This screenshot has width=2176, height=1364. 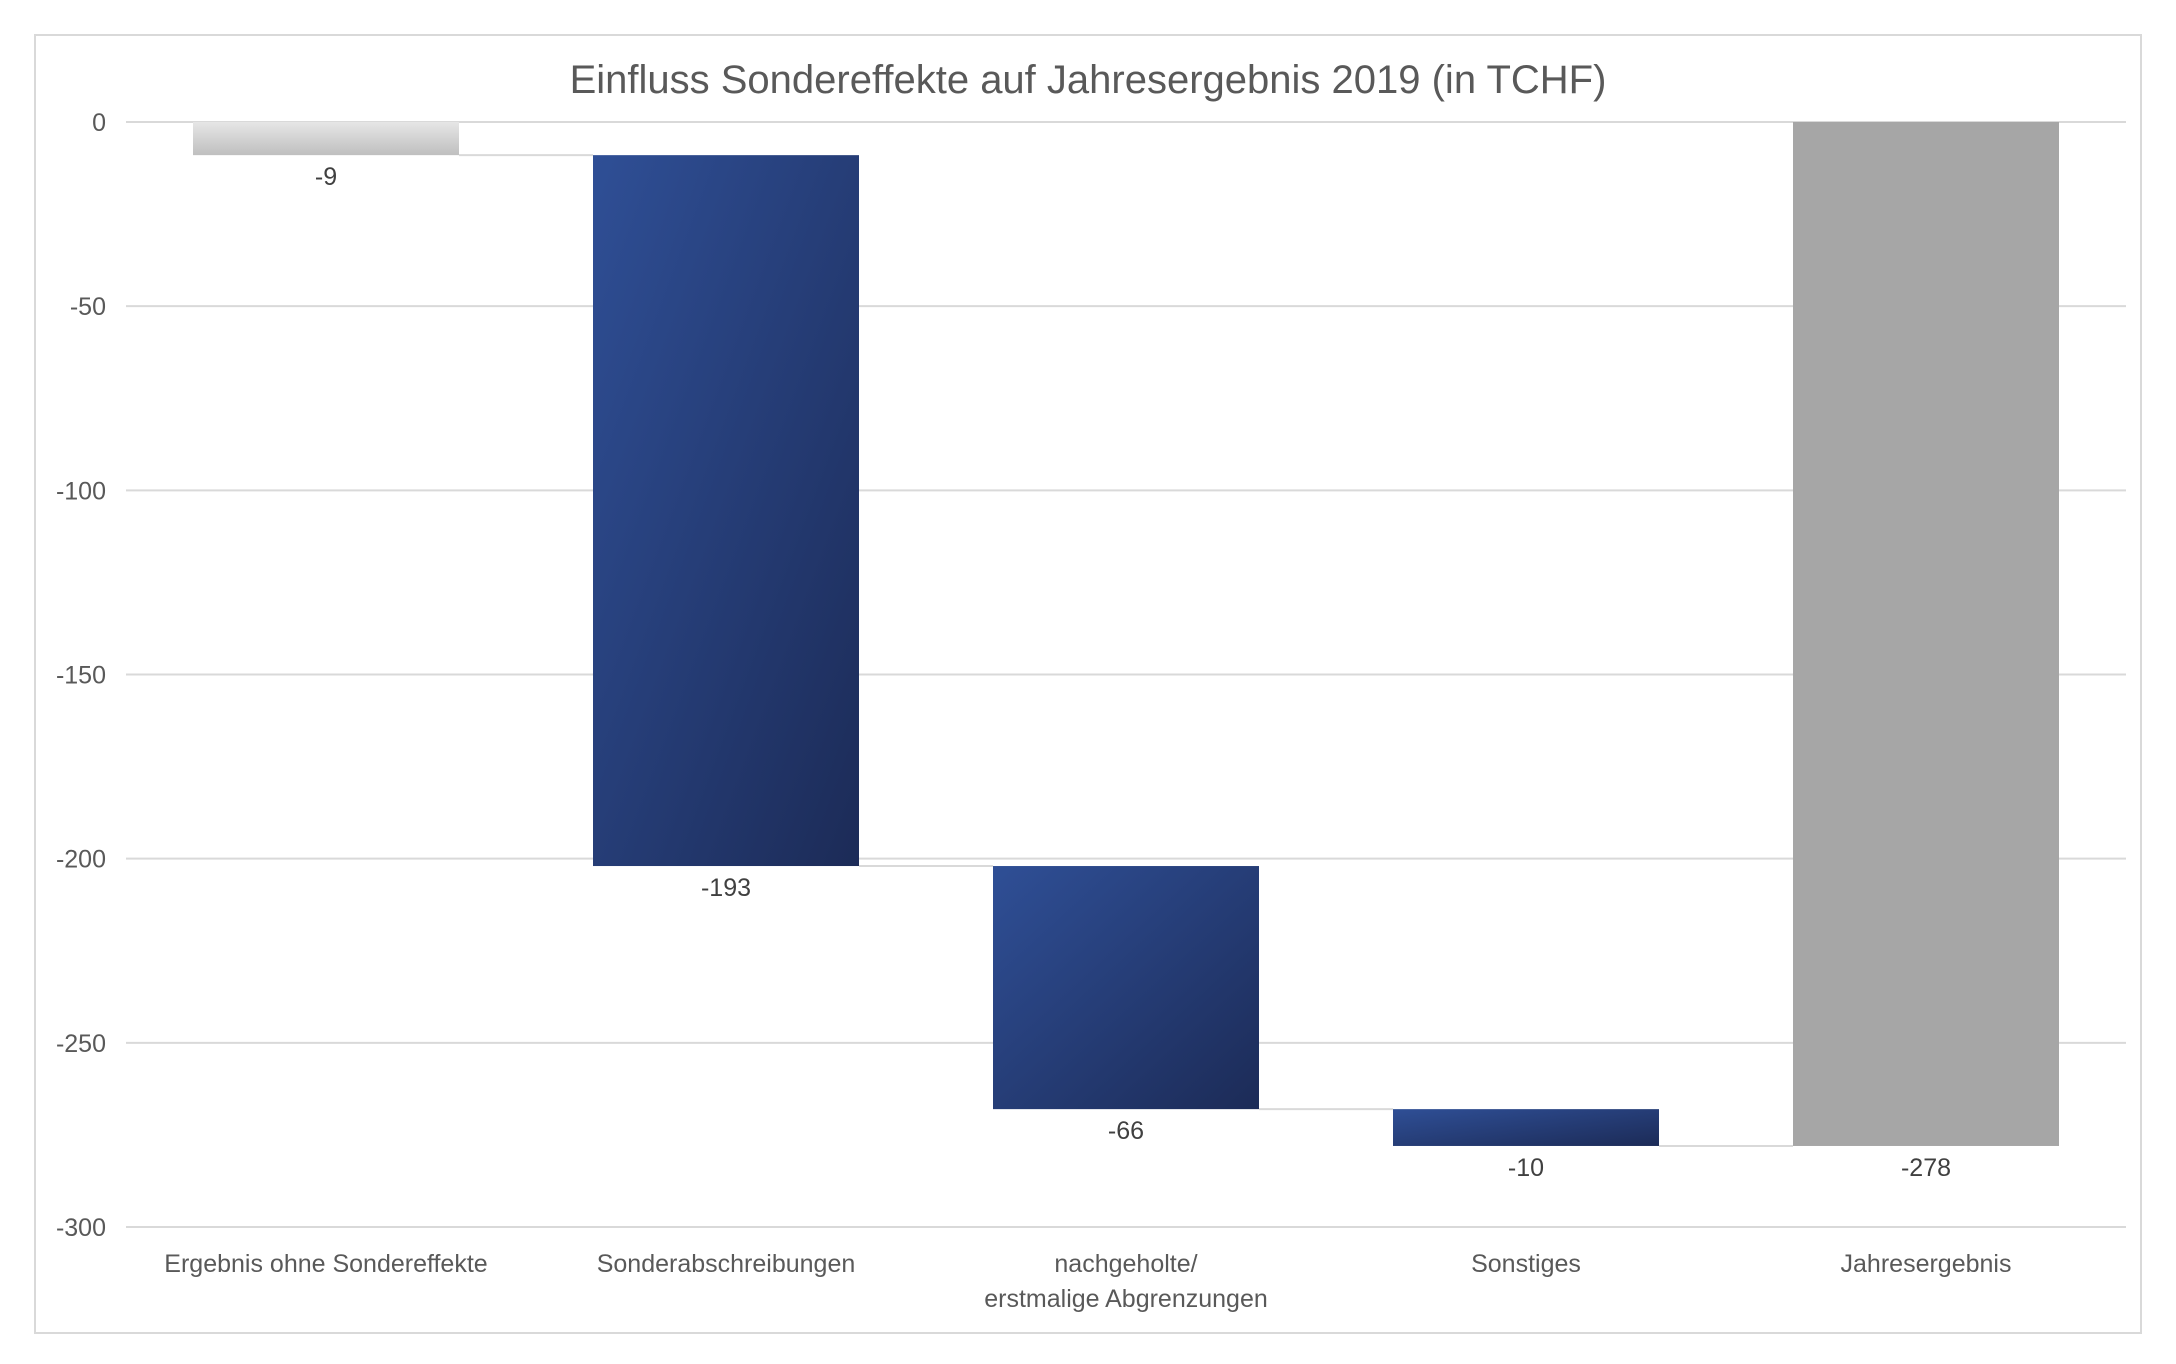 What do you see at coordinates (81, 491) in the screenshot?
I see `y-tick-label: -100` at bounding box center [81, 491].